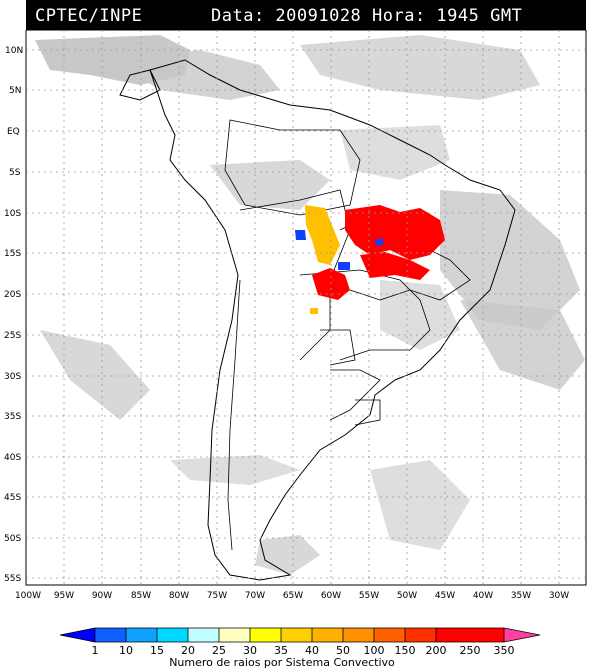 Image resolution: width=600 pixels, height=670 pixels. I want to click on colorbar-outline, so click(300, 635).